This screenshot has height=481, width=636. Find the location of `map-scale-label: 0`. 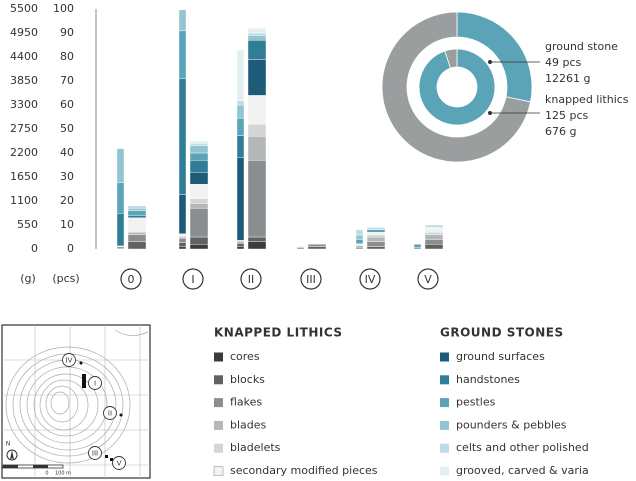

map-scale-label: 0 is located at coordinates (46, 474).